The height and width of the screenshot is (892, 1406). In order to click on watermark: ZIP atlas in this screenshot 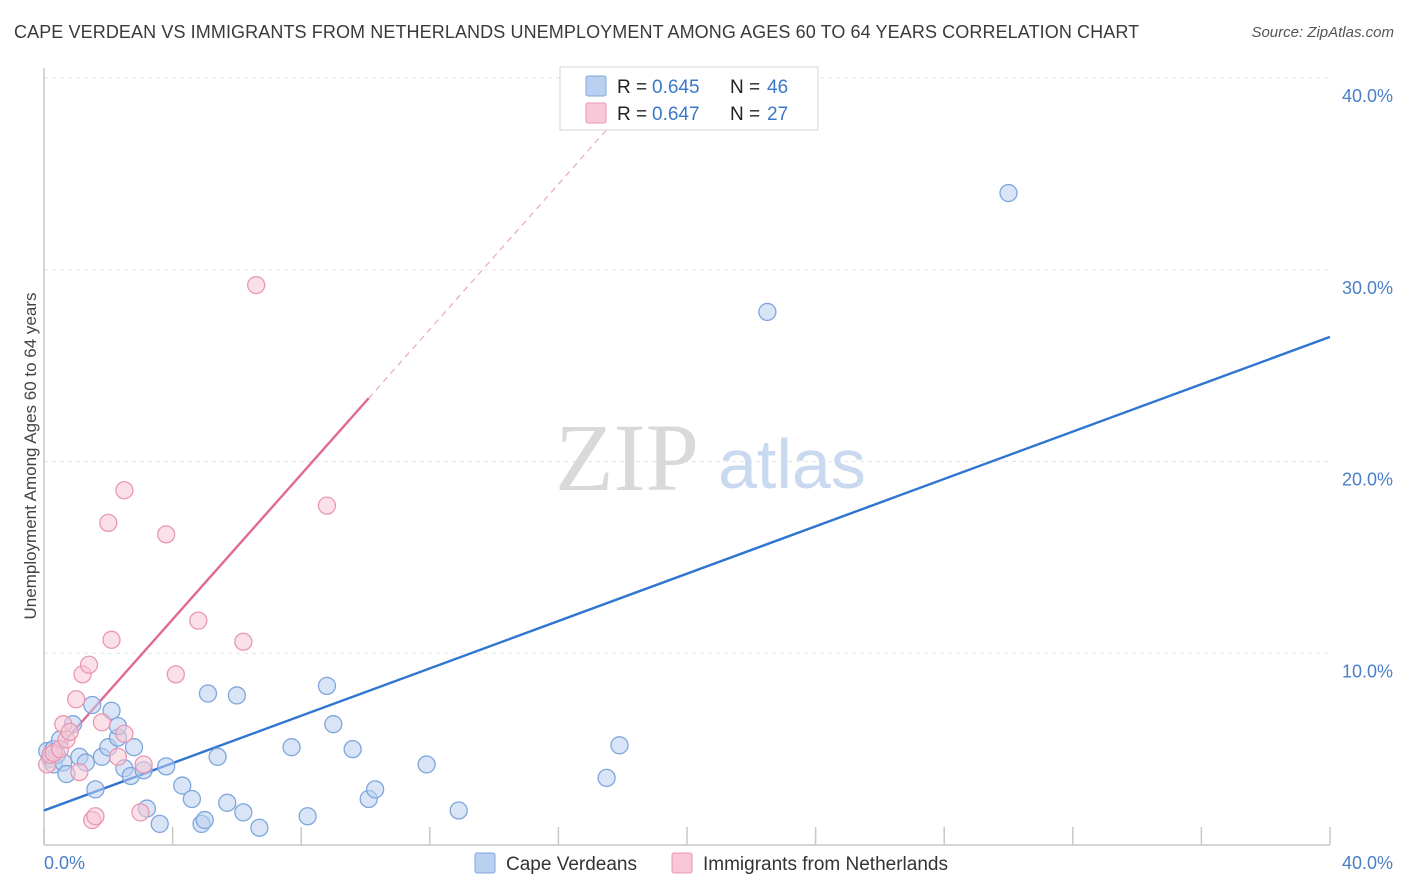, I will do `click(710, 457)`.